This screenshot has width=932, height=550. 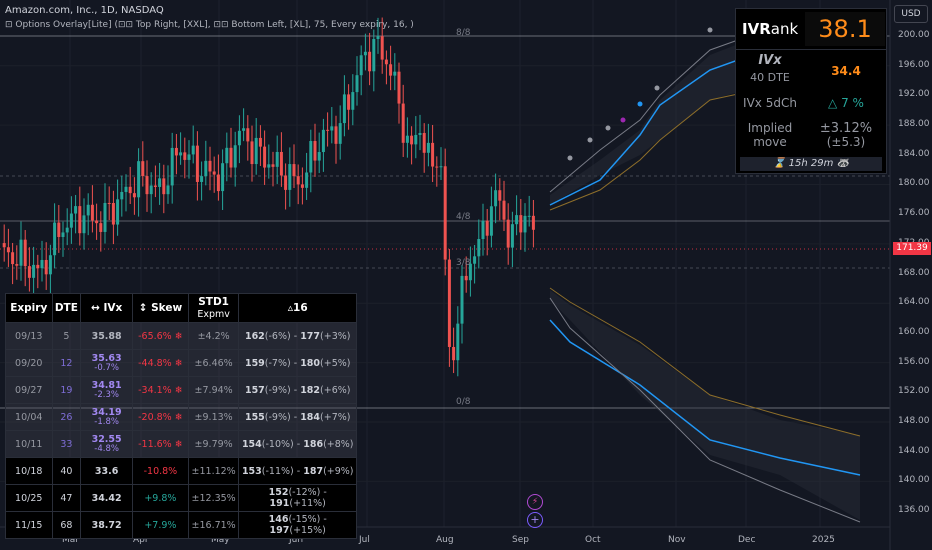 What do you see at coordinates (297, 308) in the screenshot?
I see `col-delta: ▵16` at bounding box center [297, 308].